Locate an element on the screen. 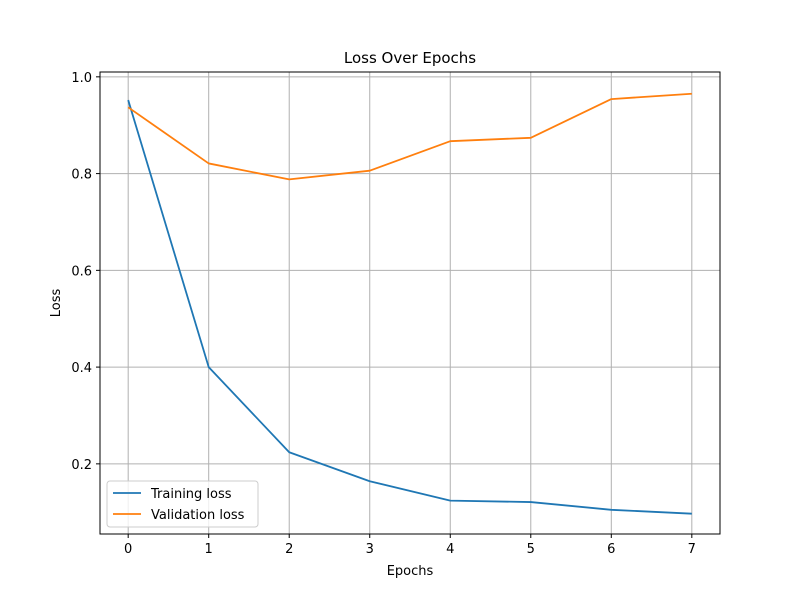 The image size is (800, 600). legend-label: Training loss is located at coordinates (191, 494).